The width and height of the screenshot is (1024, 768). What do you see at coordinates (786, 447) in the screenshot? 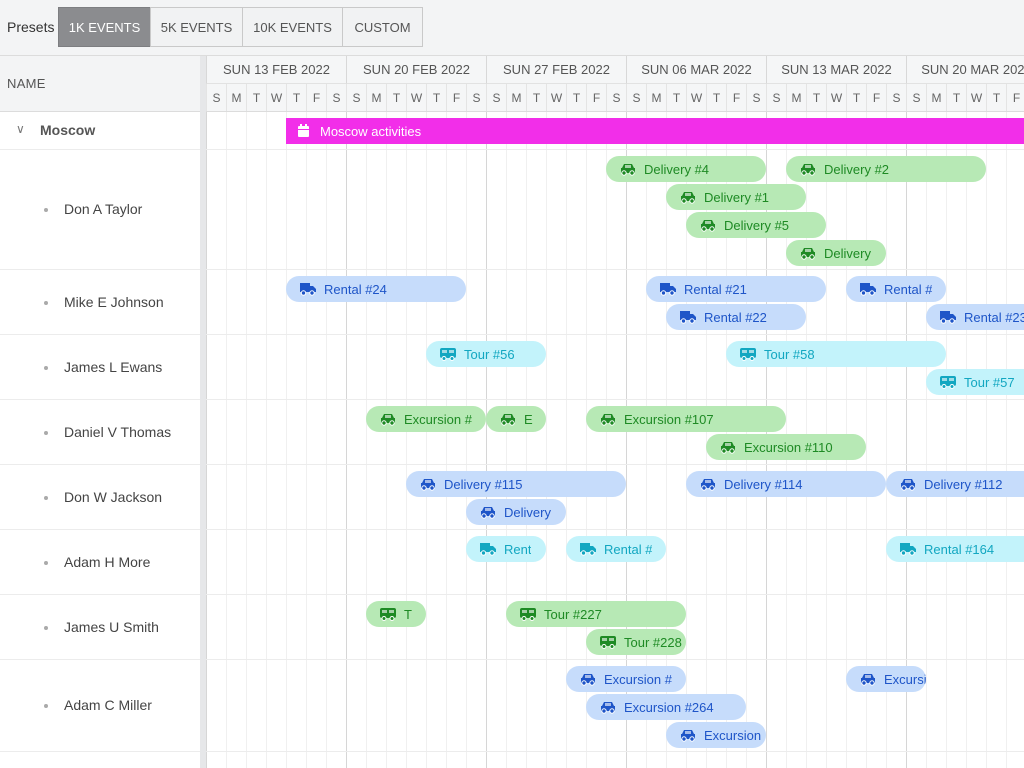
I see `event-bar: Excursion #110` at bounding box center [786, 447].